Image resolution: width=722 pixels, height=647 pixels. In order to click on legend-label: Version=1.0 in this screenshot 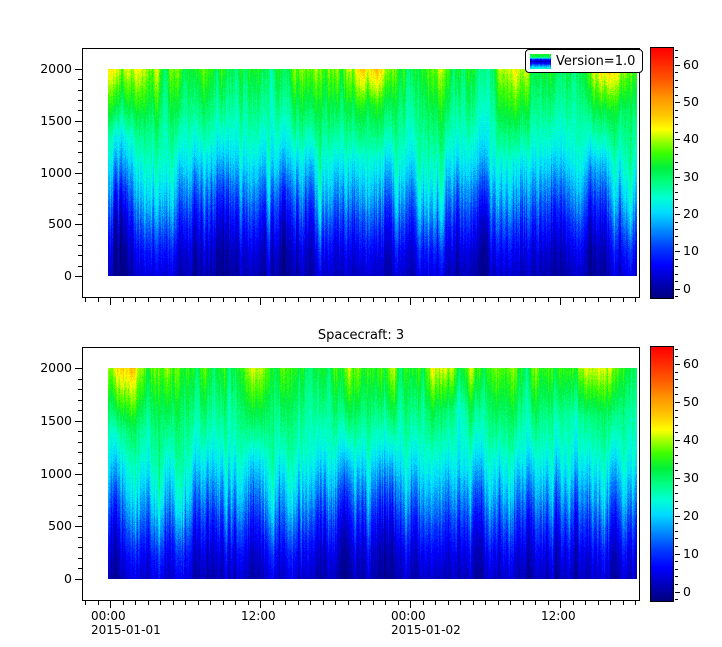, I will do `click(596, 61)`.